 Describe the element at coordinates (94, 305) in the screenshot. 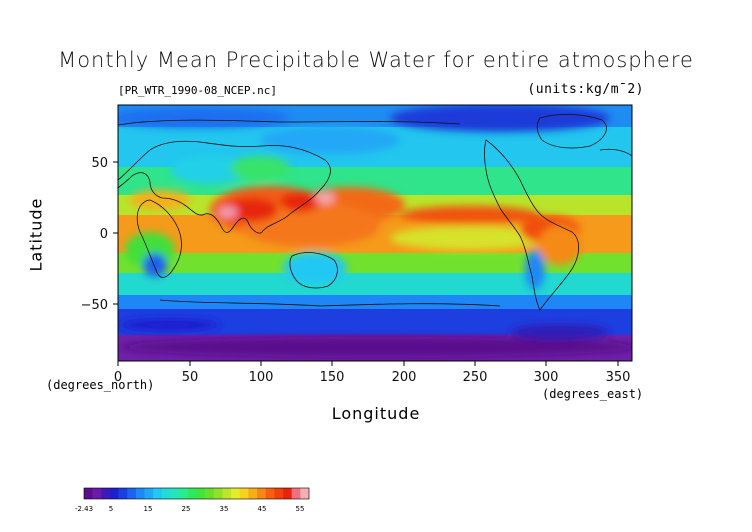

I see `y-tick-label: −50` at that location.